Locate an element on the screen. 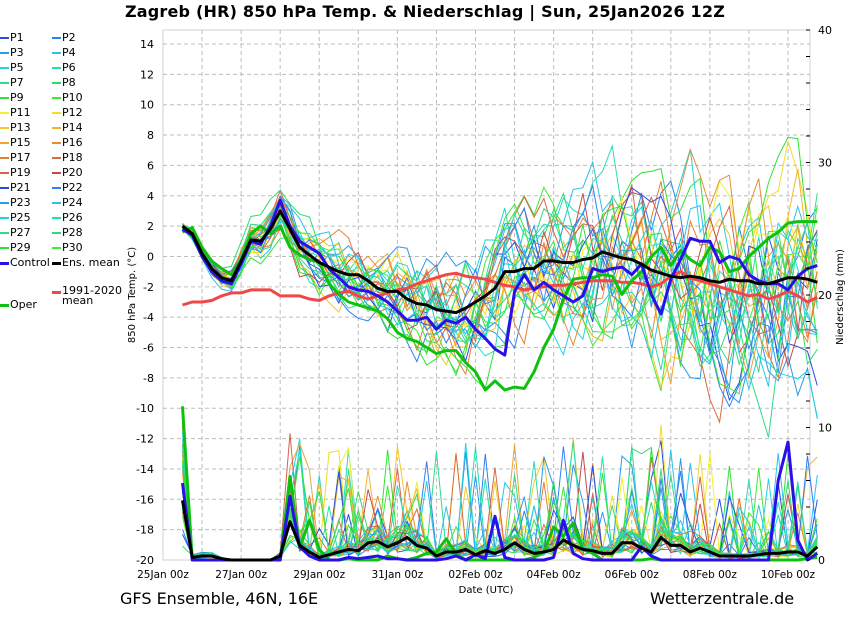  legend-item: P23 is located at coordinates (15, 202).